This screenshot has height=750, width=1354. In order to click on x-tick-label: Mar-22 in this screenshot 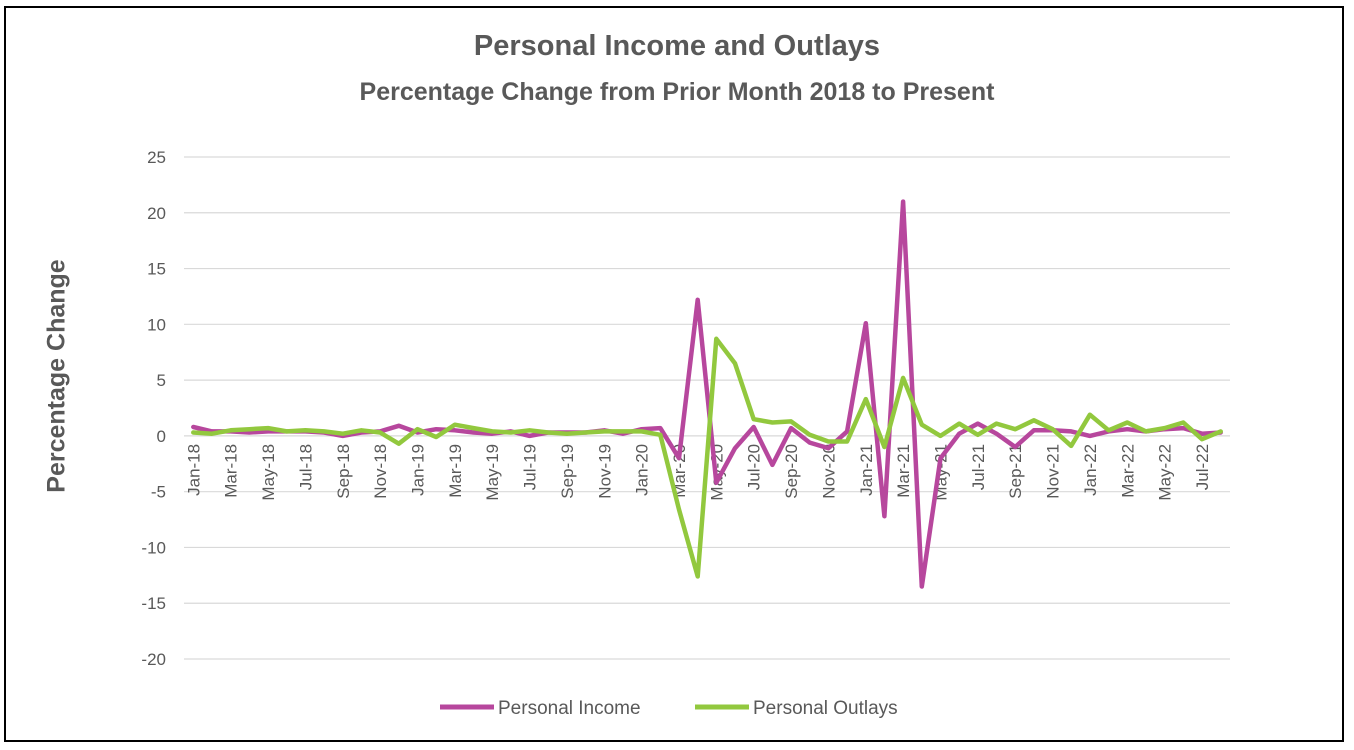, I will do `click(1127, 471)`.